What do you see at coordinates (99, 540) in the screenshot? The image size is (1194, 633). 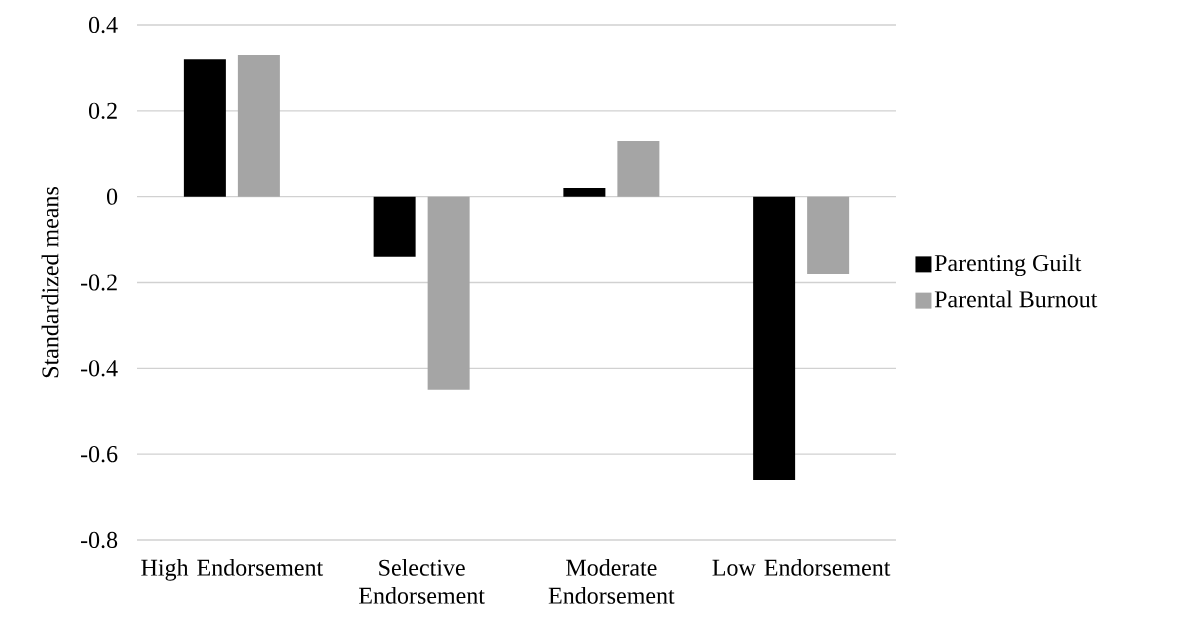 I see `y-tick-label: -0.8` at bounding box center [99, 540].